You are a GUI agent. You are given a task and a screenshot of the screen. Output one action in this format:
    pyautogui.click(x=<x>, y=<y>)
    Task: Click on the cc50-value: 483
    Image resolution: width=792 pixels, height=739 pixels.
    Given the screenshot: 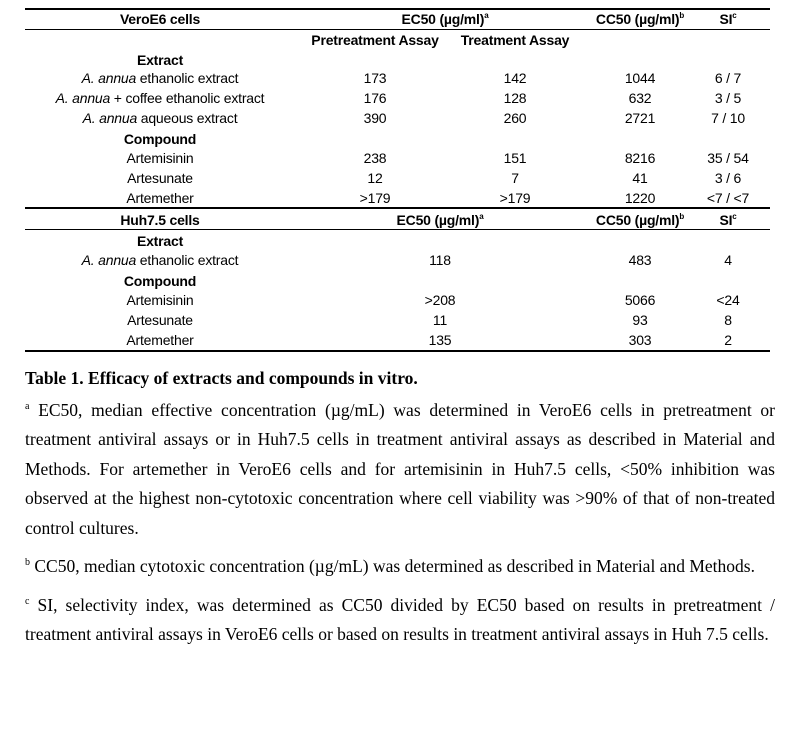 What is the action you would take?
    pyautogui.click(x=640, y=260)
    